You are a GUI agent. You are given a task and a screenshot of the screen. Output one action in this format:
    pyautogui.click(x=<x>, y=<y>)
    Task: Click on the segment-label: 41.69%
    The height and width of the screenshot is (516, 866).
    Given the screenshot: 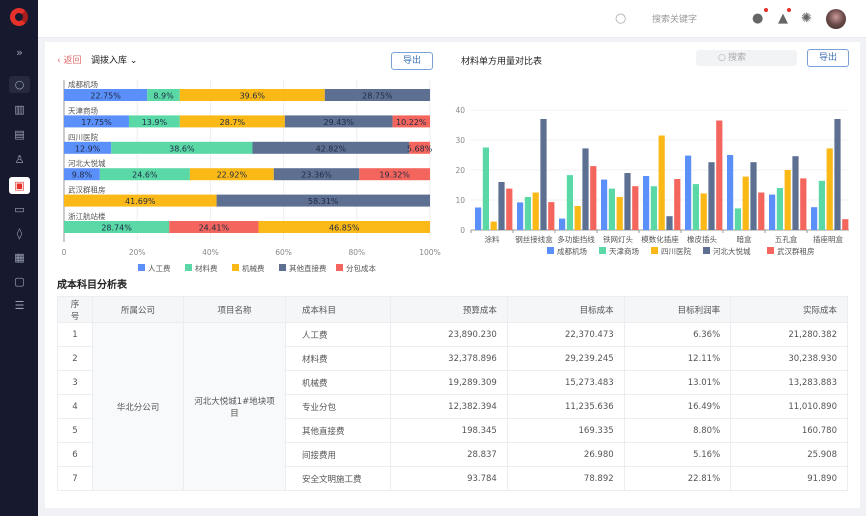 What is the action you would take?
    pyautogui.click(x=140, y=201)
    